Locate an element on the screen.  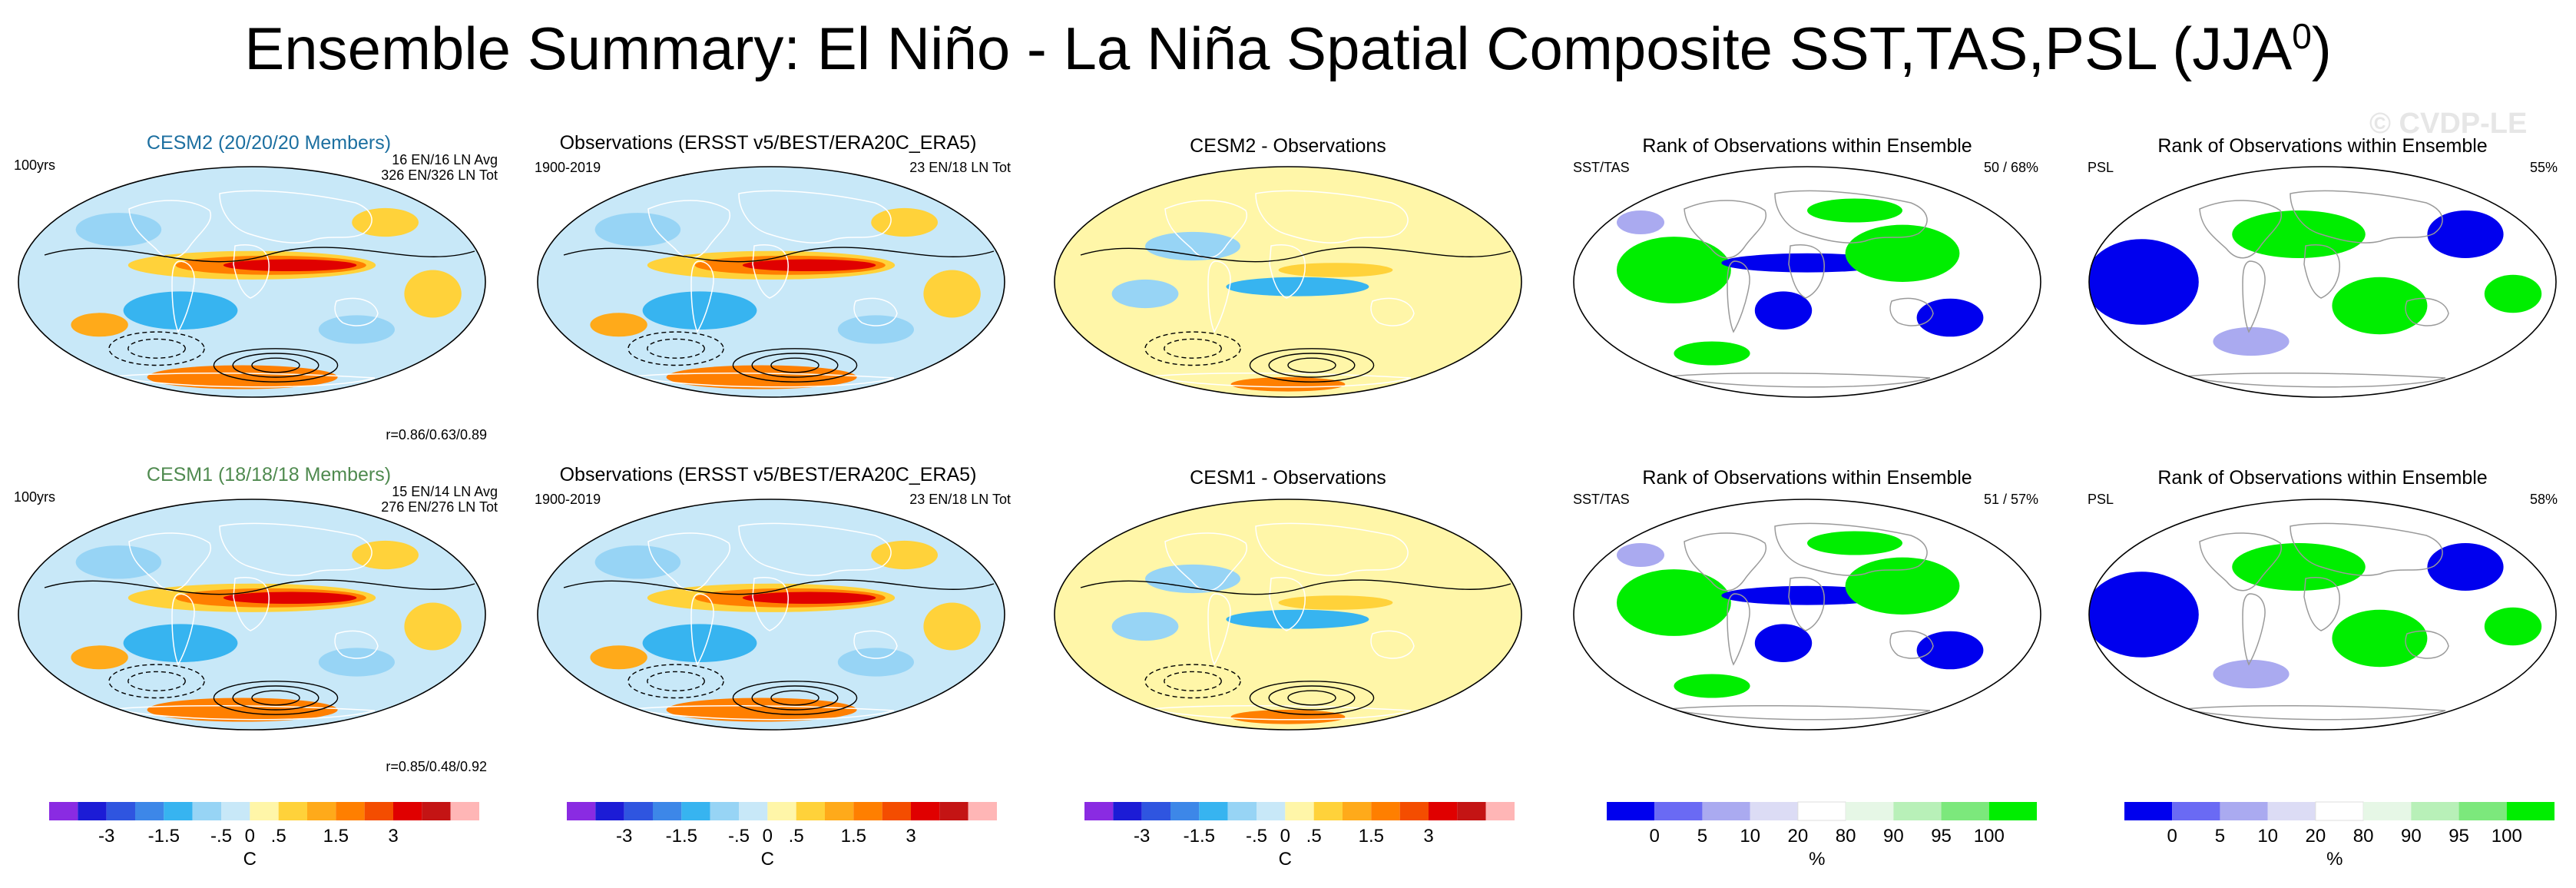
panel-title-cesm1-minus-obs: CESM1 - Observations is located at coordinates (1288, 478).